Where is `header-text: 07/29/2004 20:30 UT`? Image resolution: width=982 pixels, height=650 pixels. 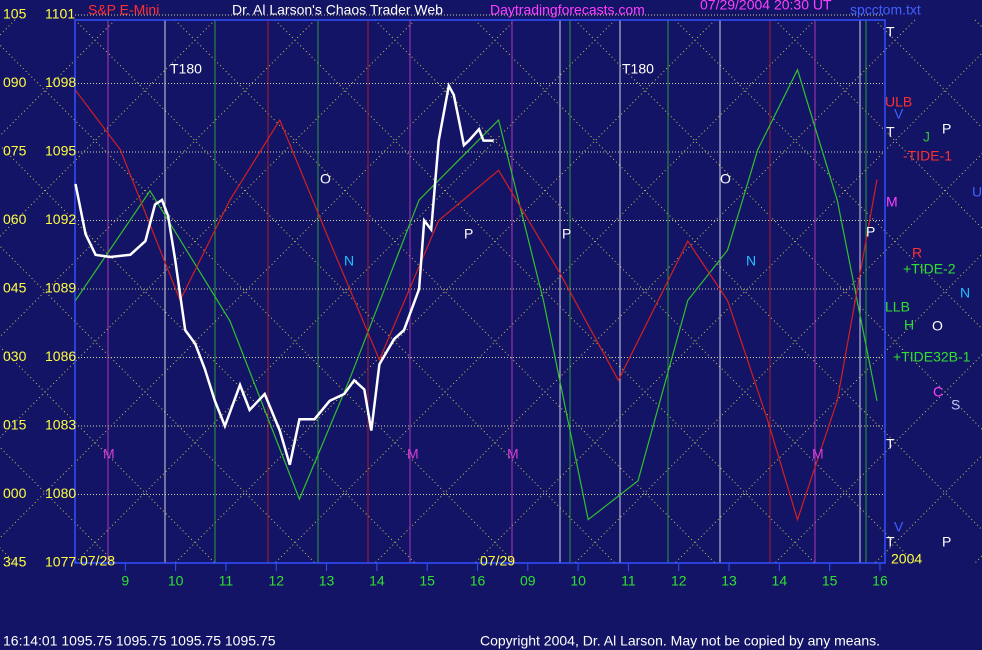
header-text: 07/29/2004 20:30 UT is located at coordinates (766, 6).